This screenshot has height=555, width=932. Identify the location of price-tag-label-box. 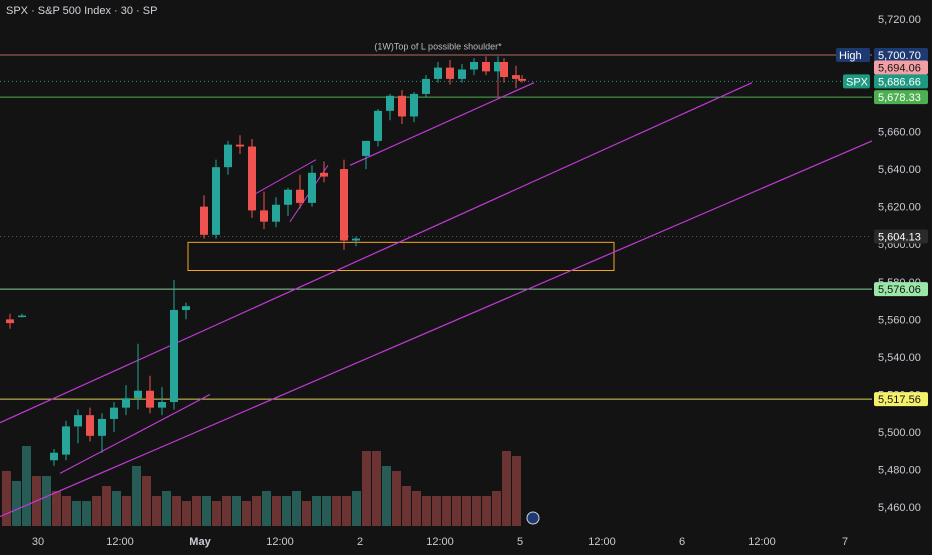
(856, 81).